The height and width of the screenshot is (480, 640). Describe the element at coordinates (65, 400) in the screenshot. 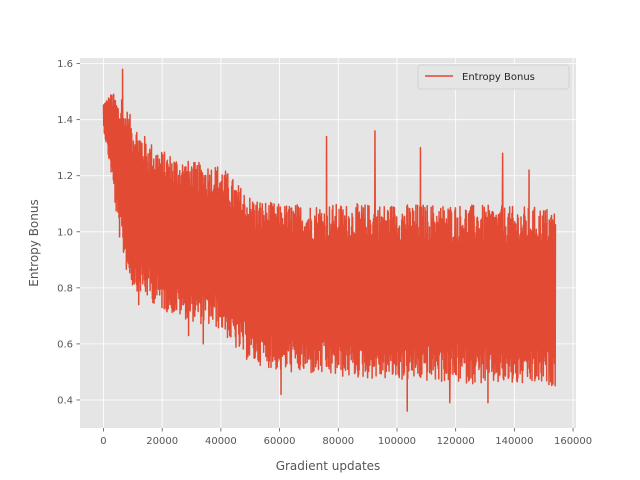

I see `y-tick-label: 0.4` at that location.